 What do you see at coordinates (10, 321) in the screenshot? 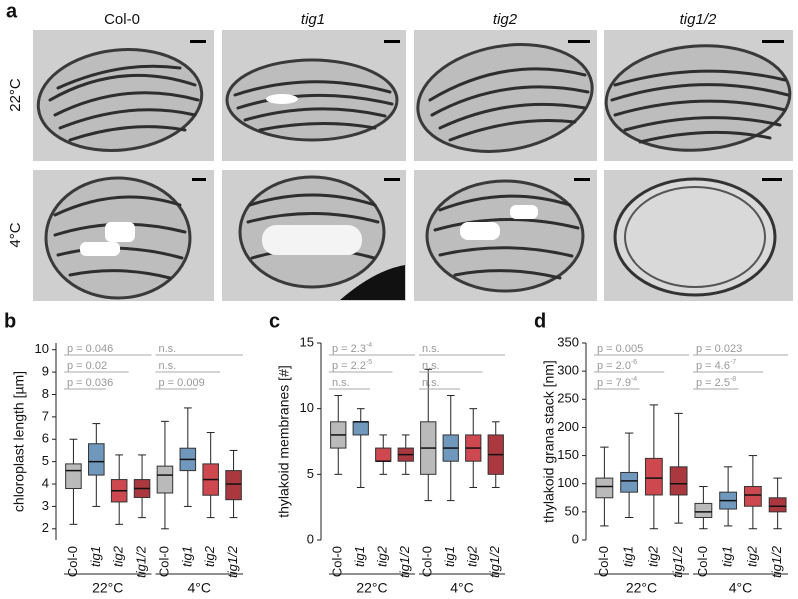
I see `panel-label: b` at bounding box center [10, 321].